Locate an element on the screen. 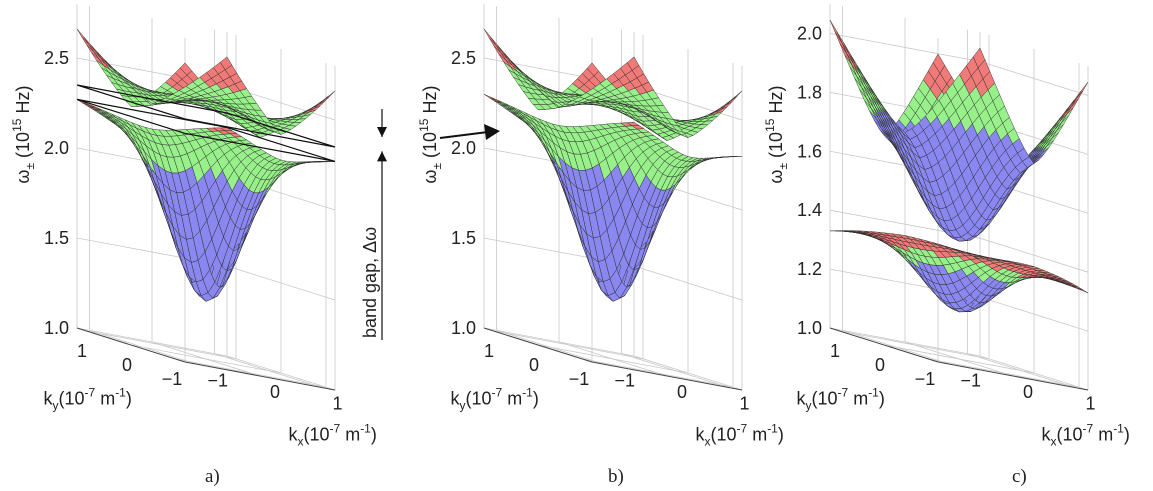 The image size is (1153, 491). panel-label-c: c) is located at coordinates (1019, 476).